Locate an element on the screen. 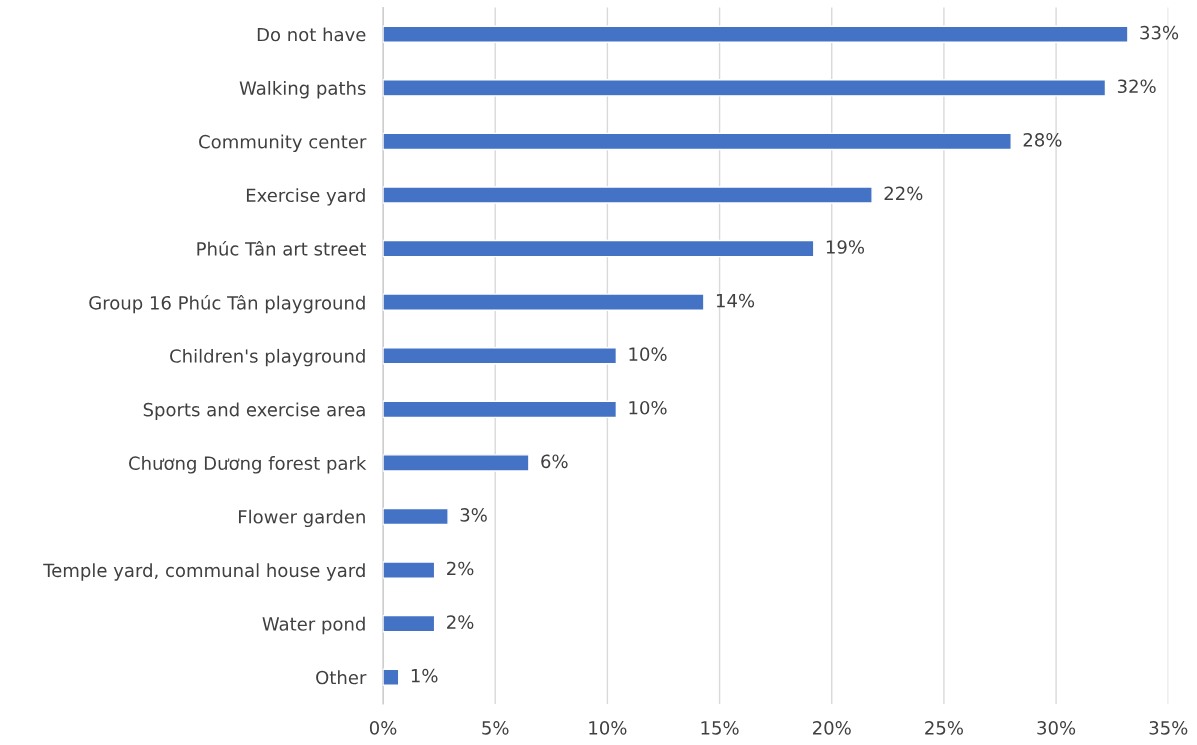 Image resolution: width=1197 pixels, height=745 pixels. y-tick-label: Walking paths is located at coordinates (302, 89).